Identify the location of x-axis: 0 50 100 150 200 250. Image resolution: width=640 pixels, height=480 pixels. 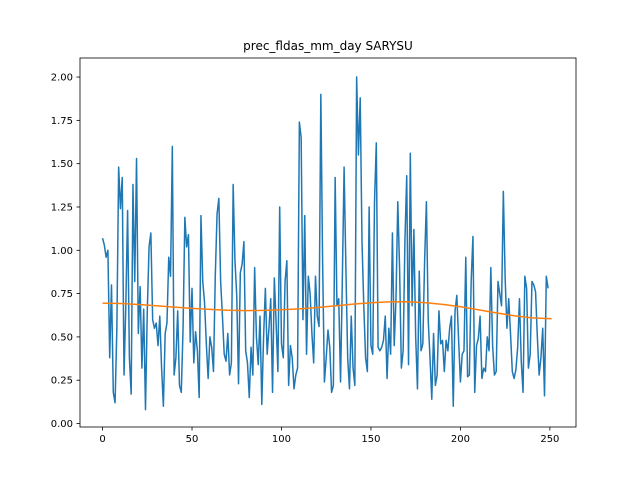
(329, 436).